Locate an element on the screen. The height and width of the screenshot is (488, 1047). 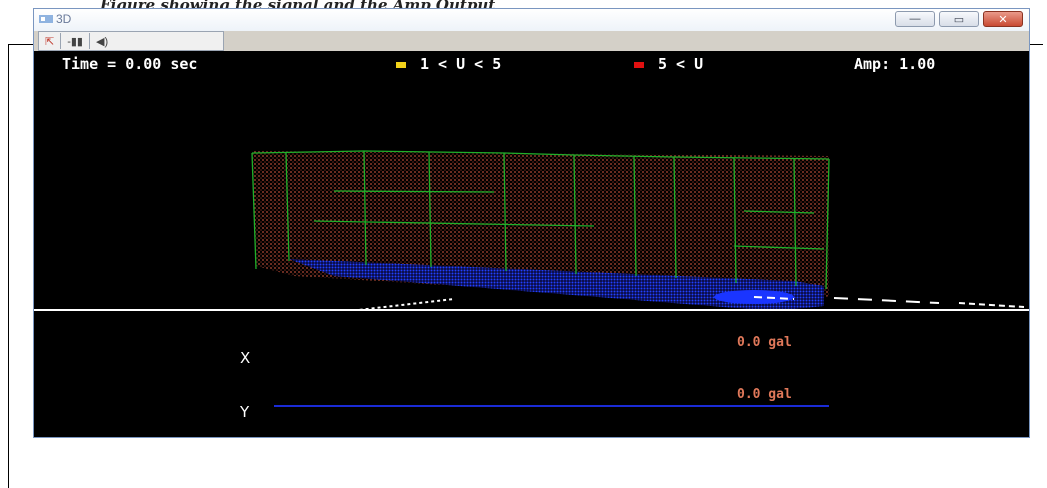
base-layer is located at coordinates (556, 285).